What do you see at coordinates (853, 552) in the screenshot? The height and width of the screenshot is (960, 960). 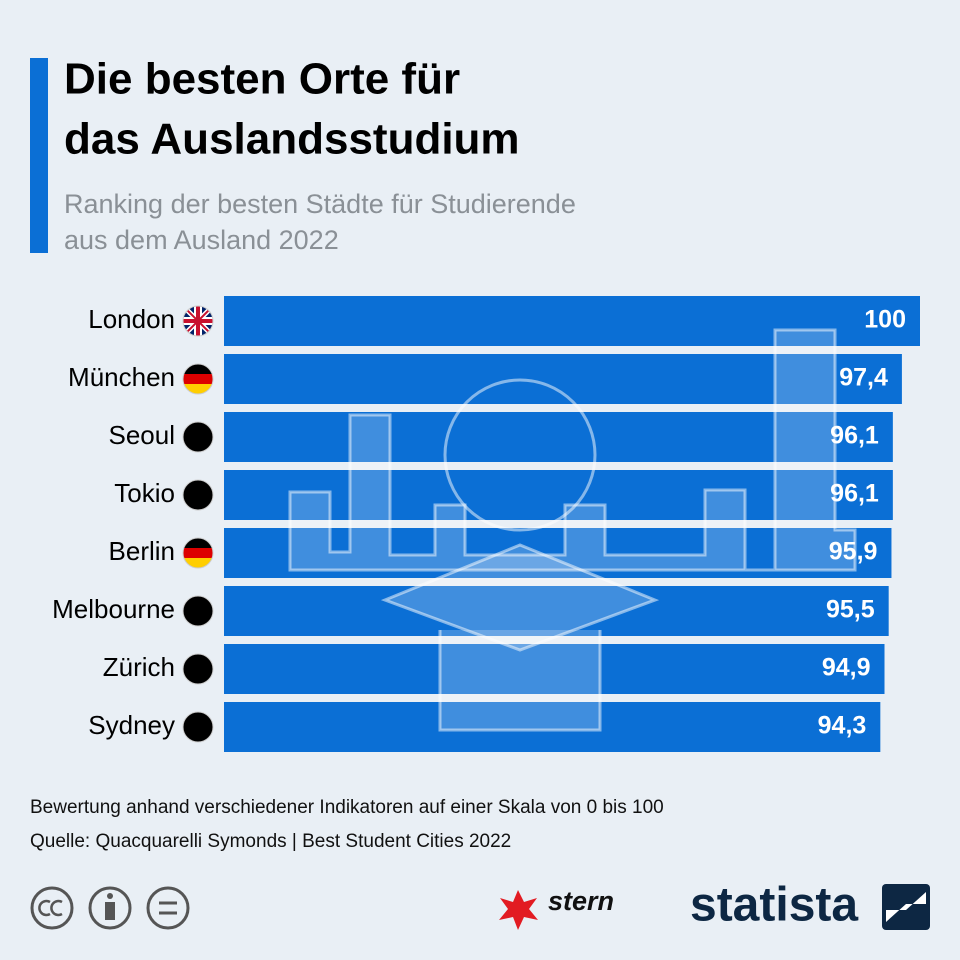 I see `value-label: 95,9` at bounding box center [853, 552].